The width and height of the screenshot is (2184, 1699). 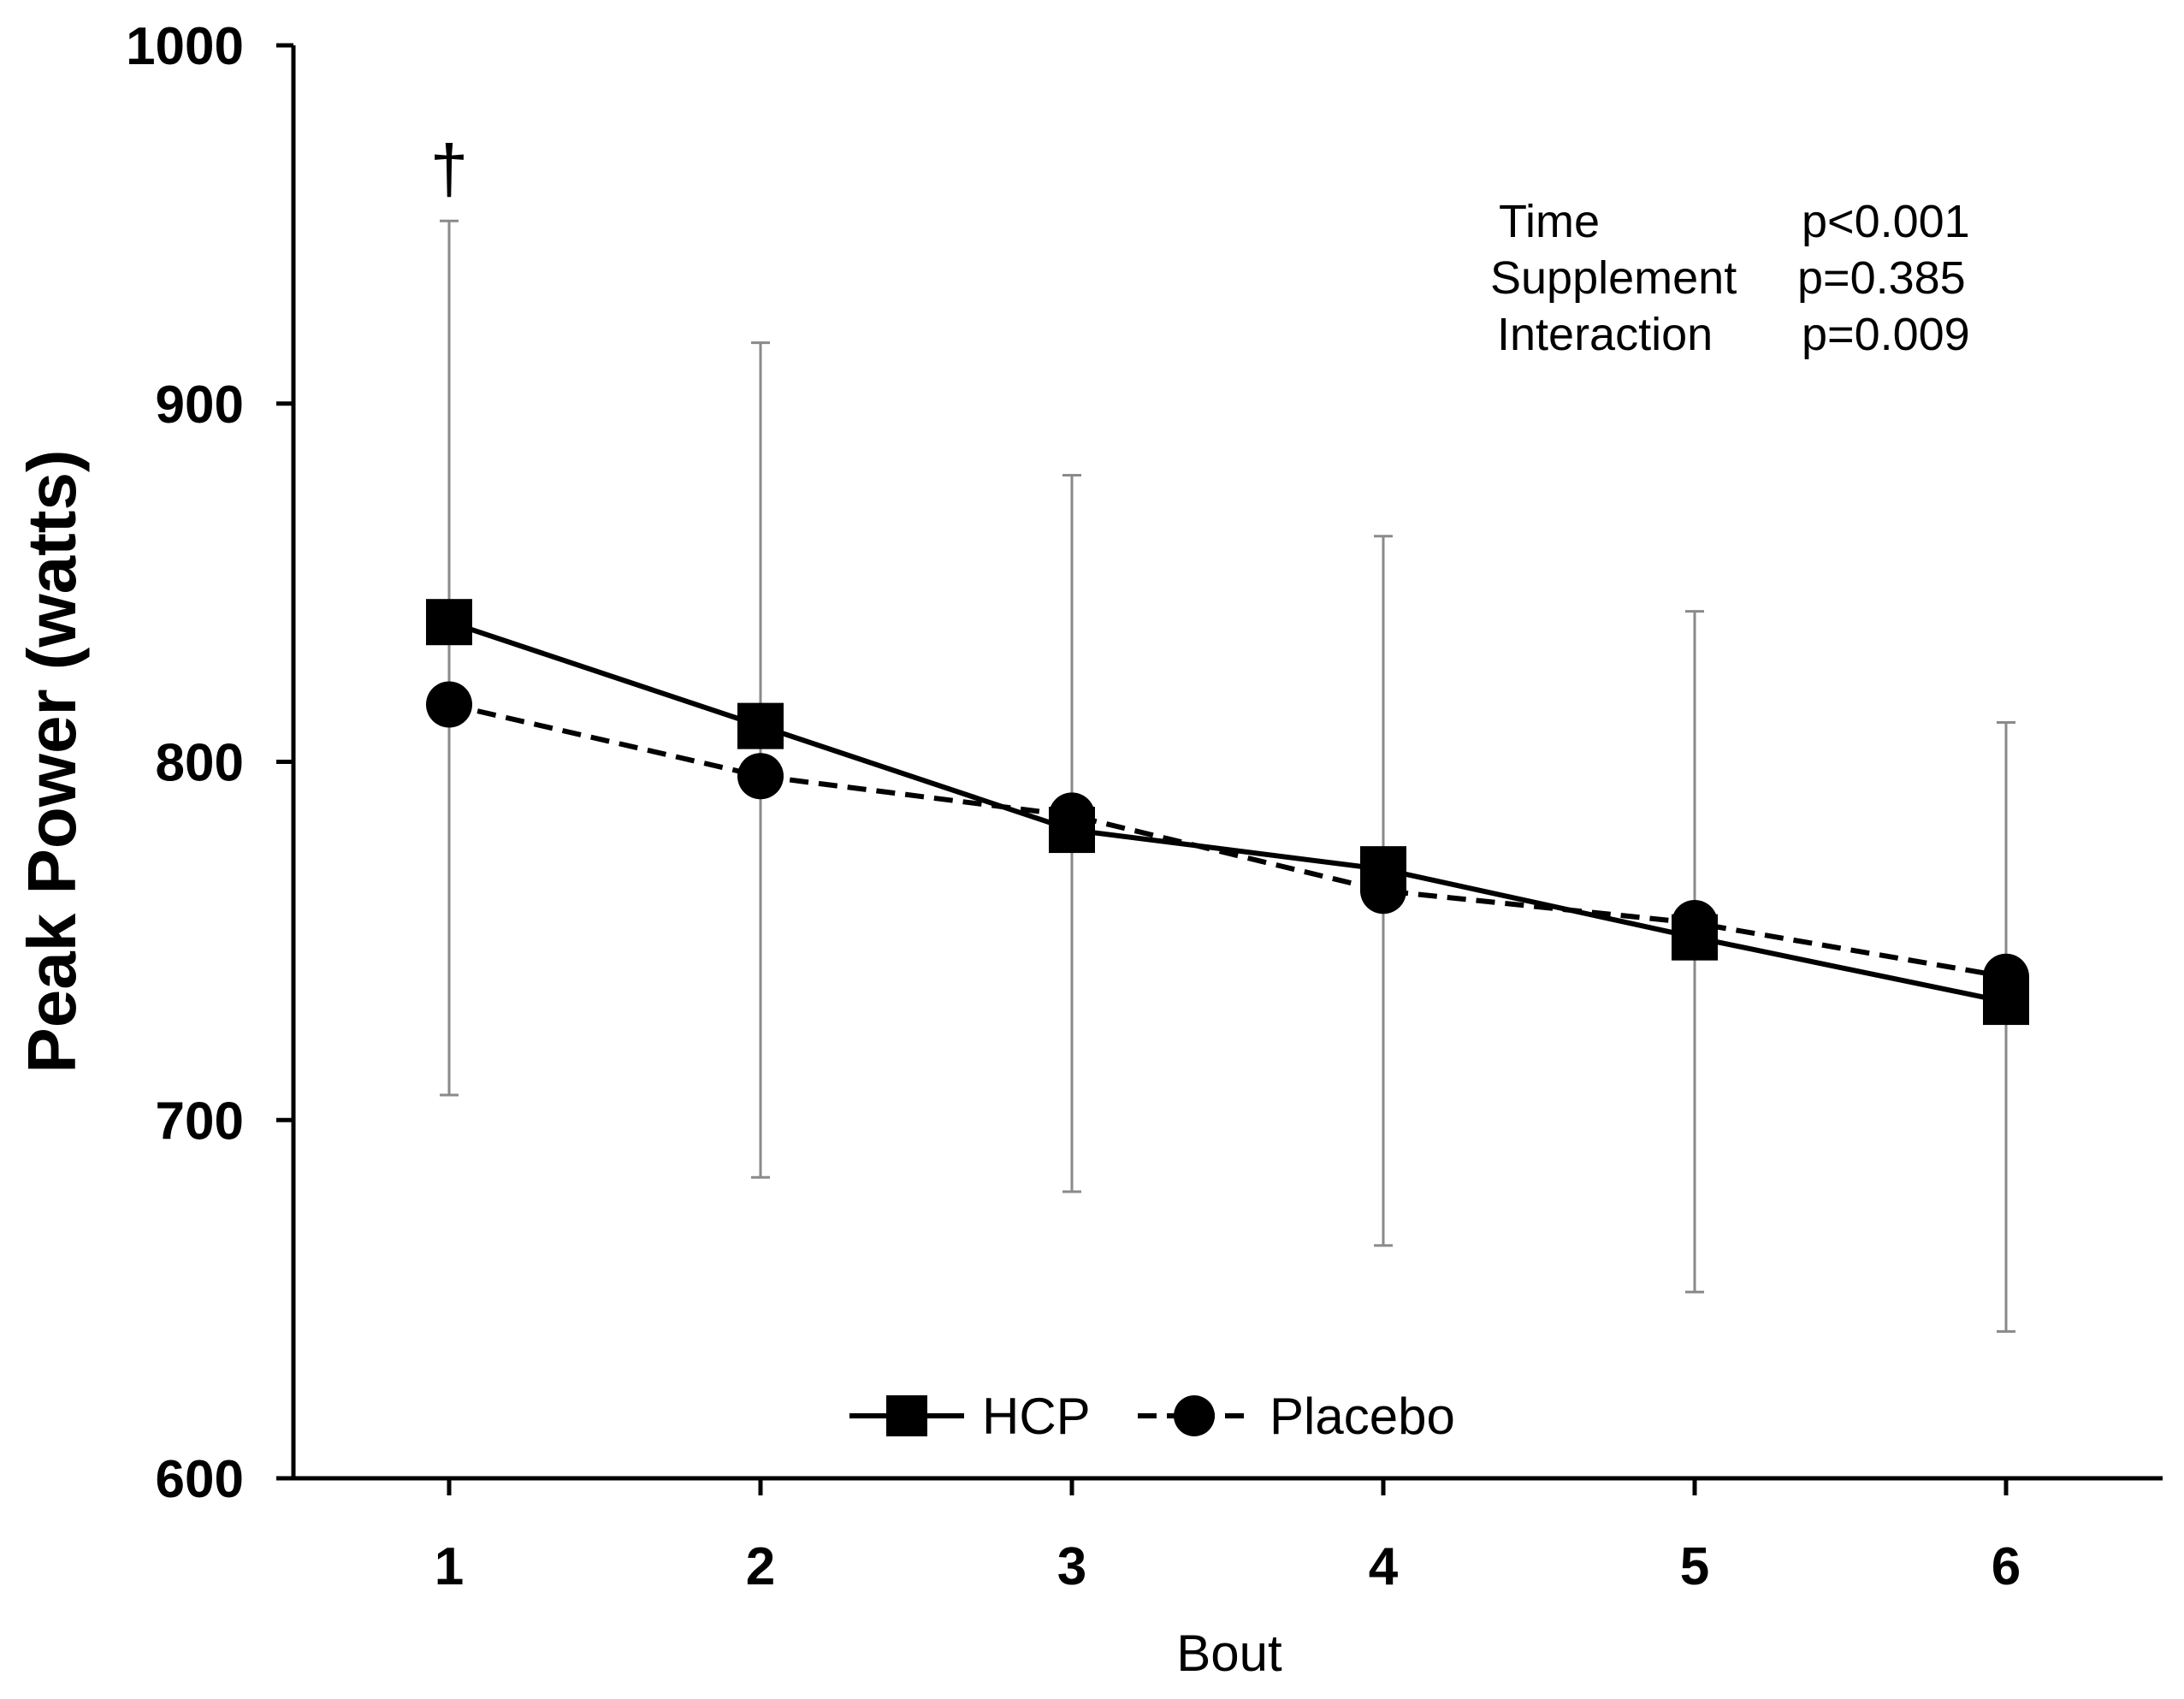 I want to click on legend-hcp-label: HCP, so click(x=1036, y=1416).